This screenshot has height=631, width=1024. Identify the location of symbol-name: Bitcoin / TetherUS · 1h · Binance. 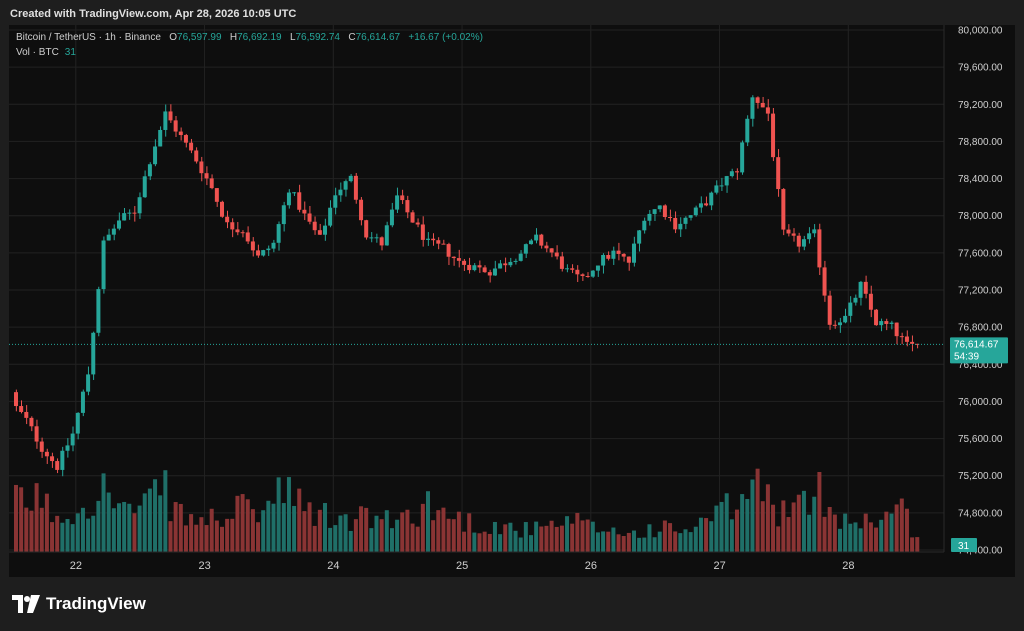
(88, 37).